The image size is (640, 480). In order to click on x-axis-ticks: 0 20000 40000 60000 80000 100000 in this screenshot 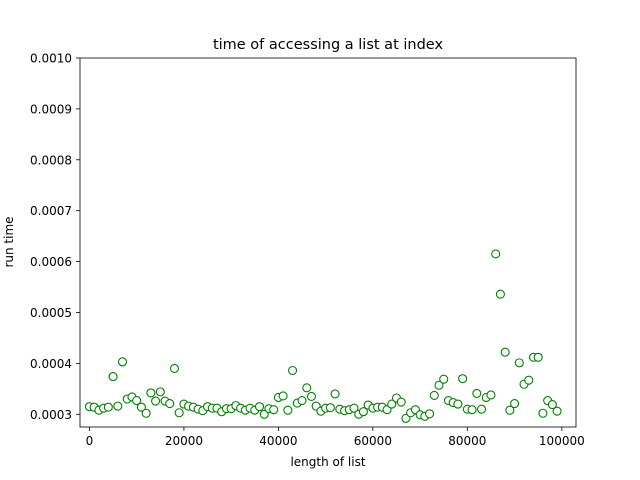, I will do `click(335, 437)`.